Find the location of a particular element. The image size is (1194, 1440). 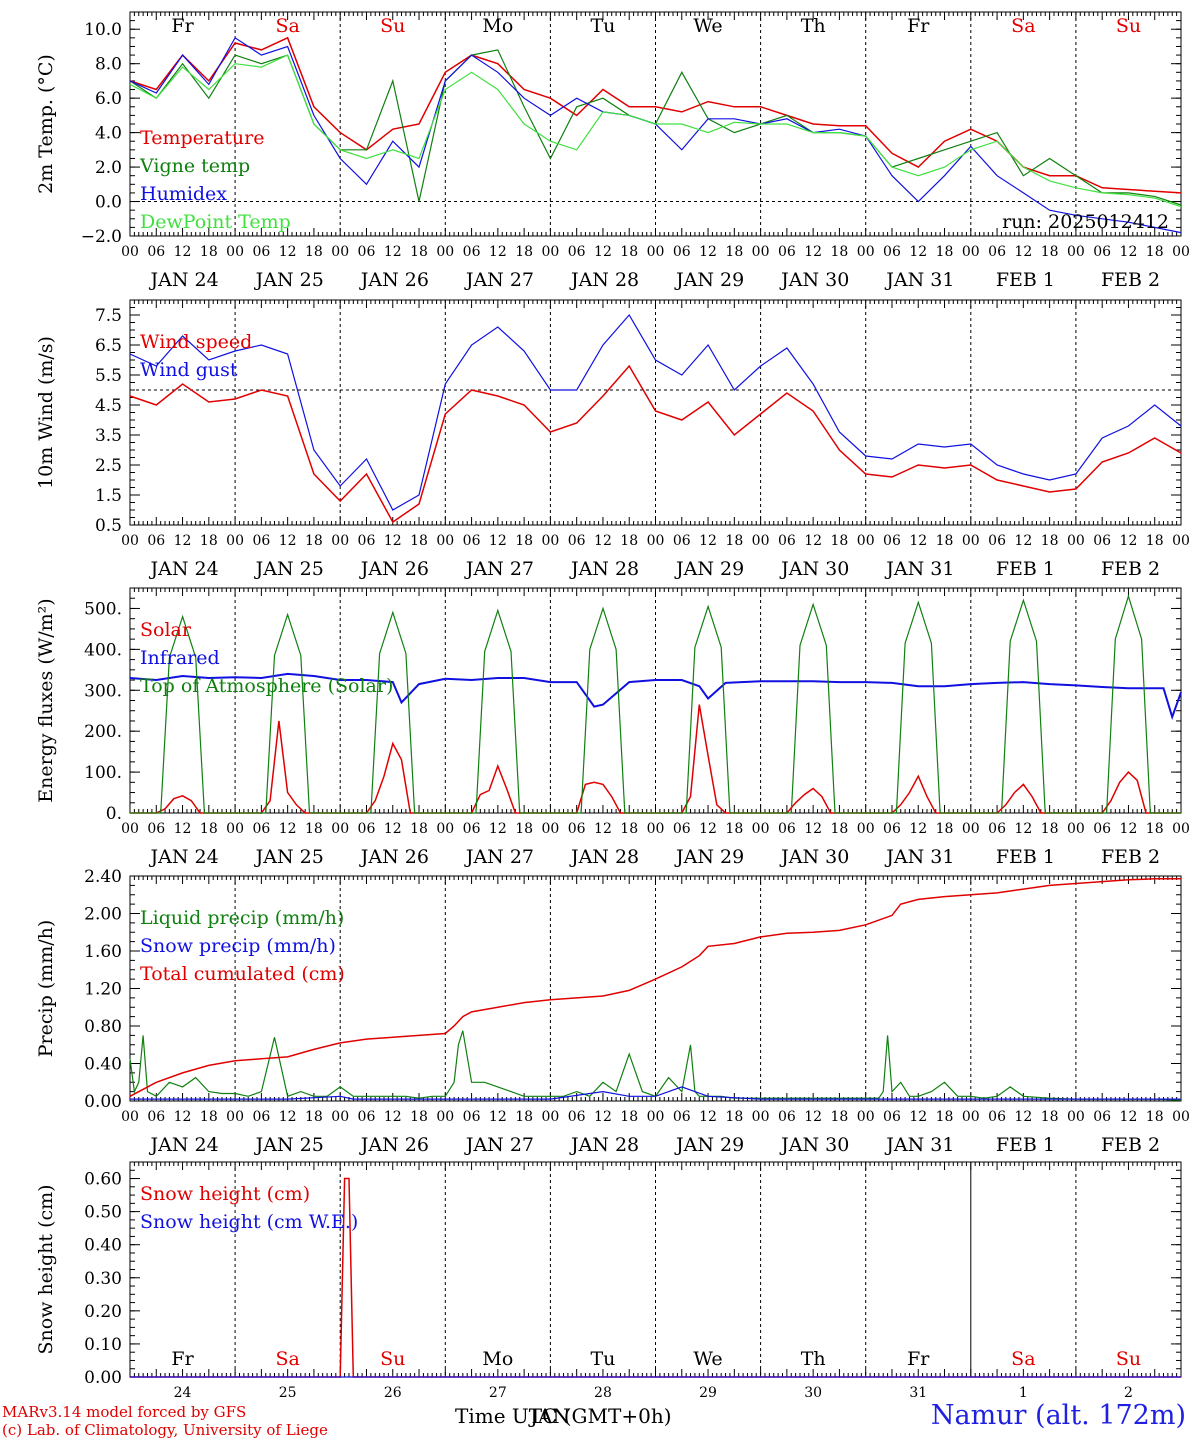

y-tick-label: 0.20 is located at coordinates (103, 1312).